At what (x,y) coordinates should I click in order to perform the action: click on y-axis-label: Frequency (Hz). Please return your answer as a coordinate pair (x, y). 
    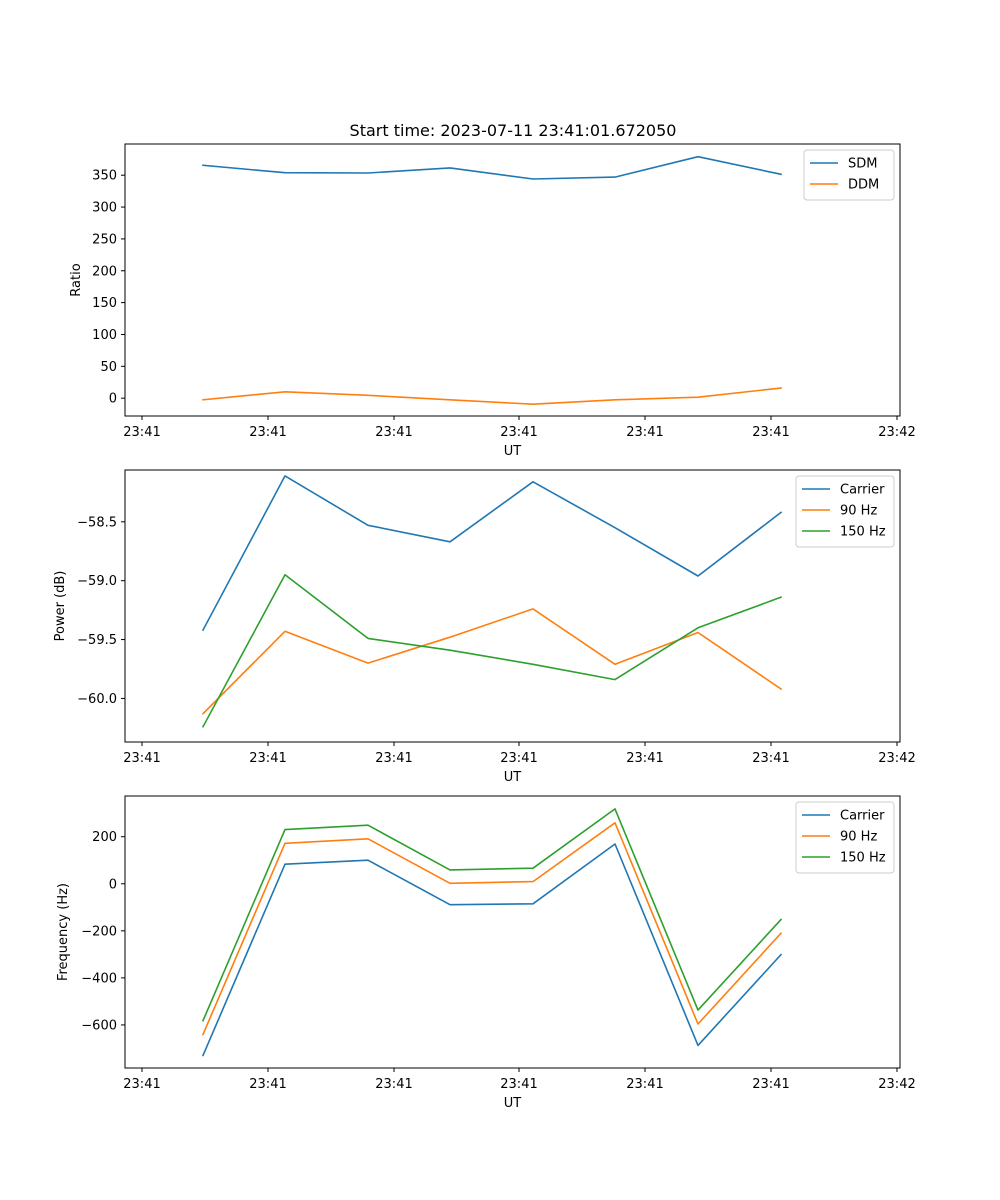
    Looking at the image, I should click on (63, 932).